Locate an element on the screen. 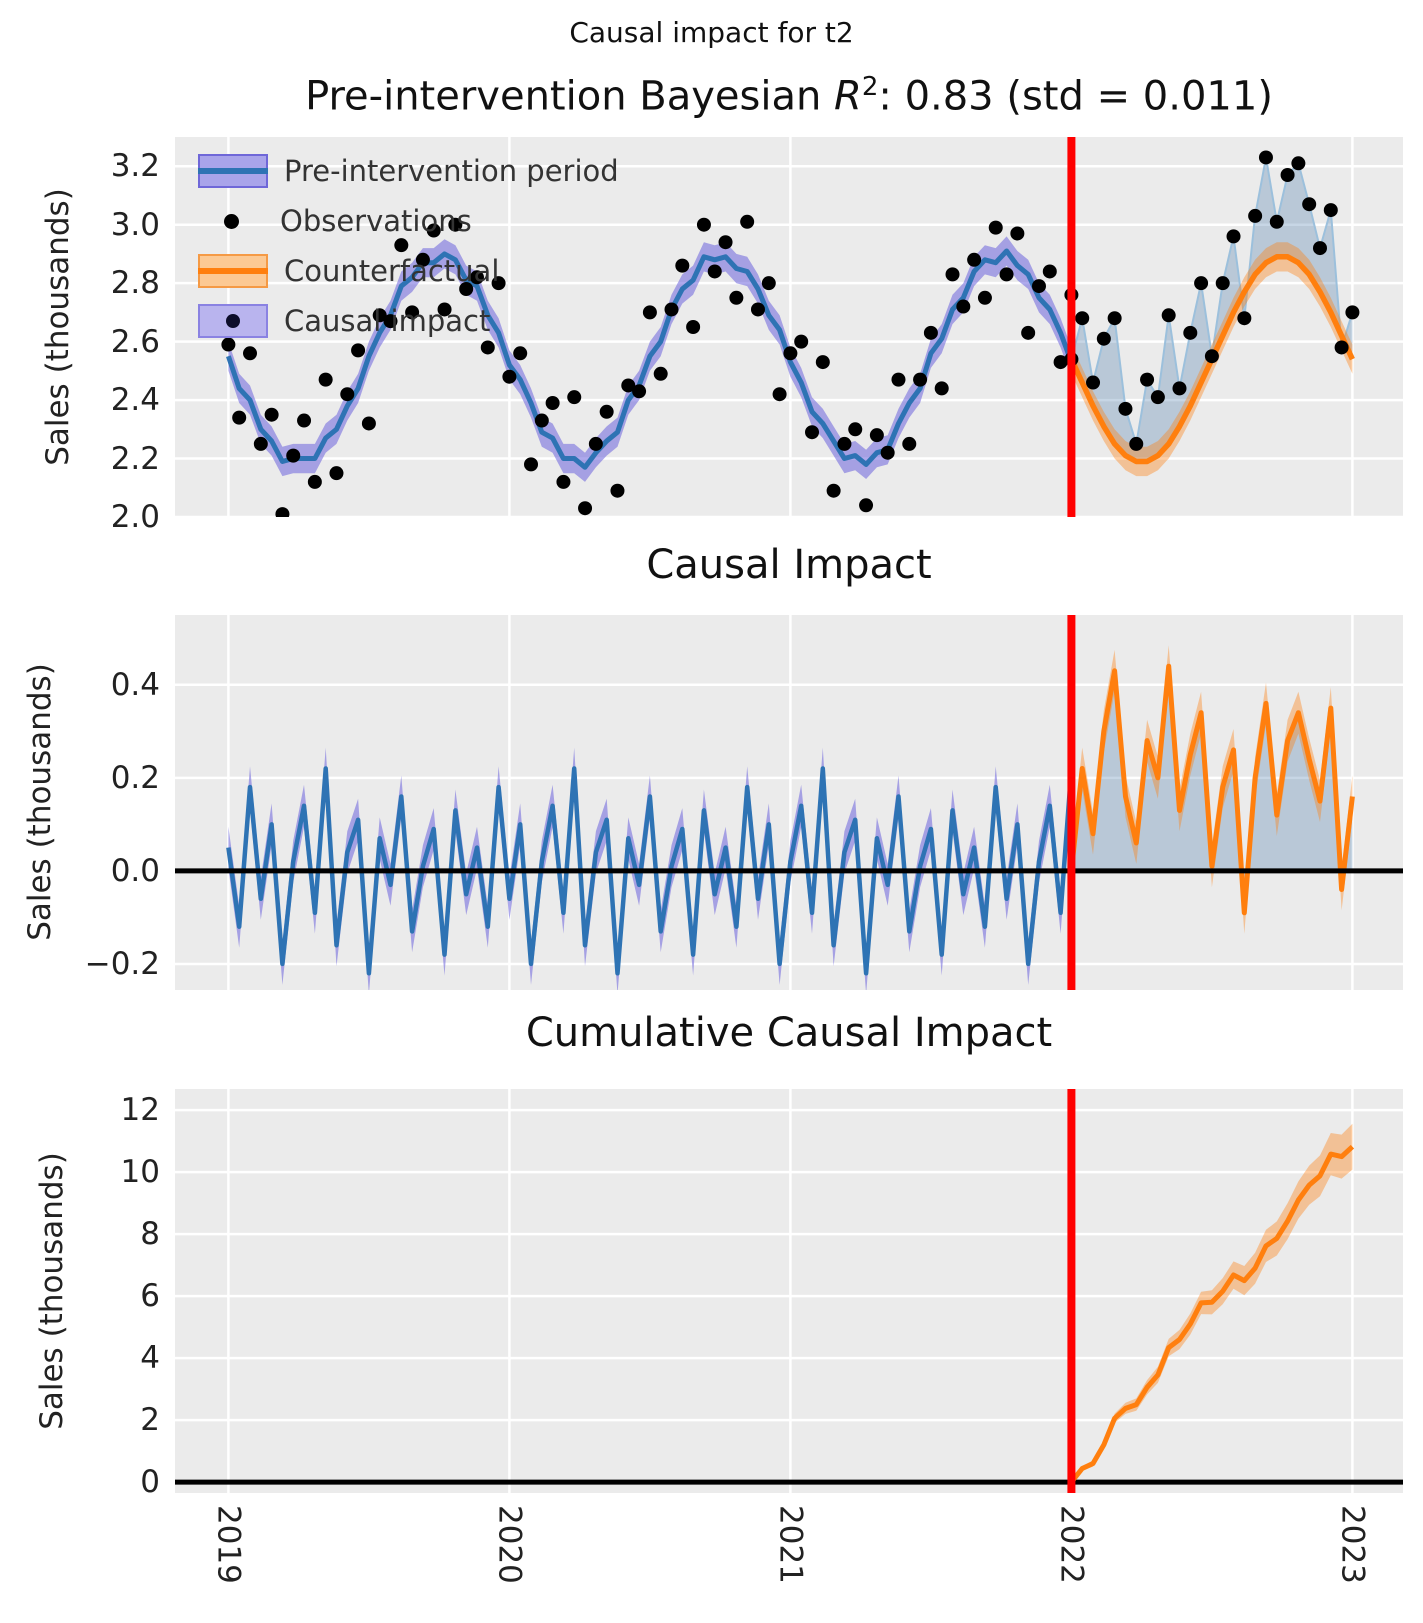 The image size is (1423, 1623). panel3-y-tick-label: 2 is located at coordinates (150, 1420).